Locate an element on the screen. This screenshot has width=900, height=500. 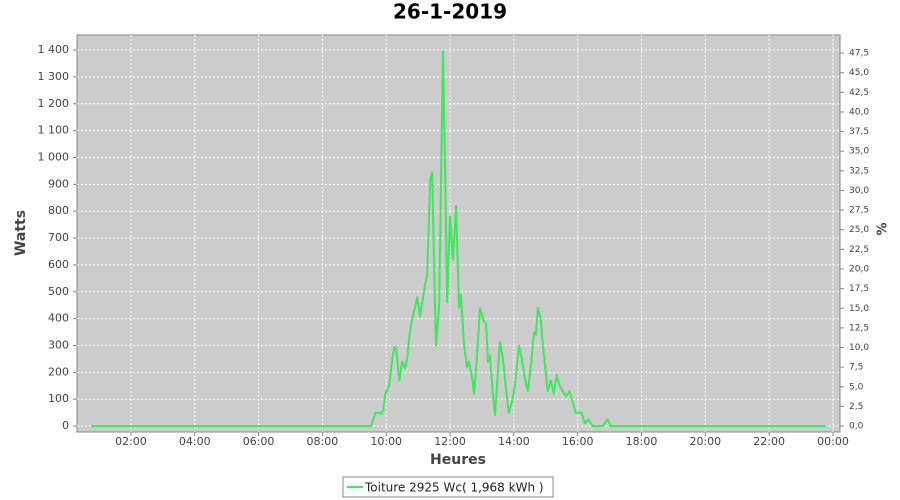
y2-tick-label: 20,0 is located at coordinates (859, 269).